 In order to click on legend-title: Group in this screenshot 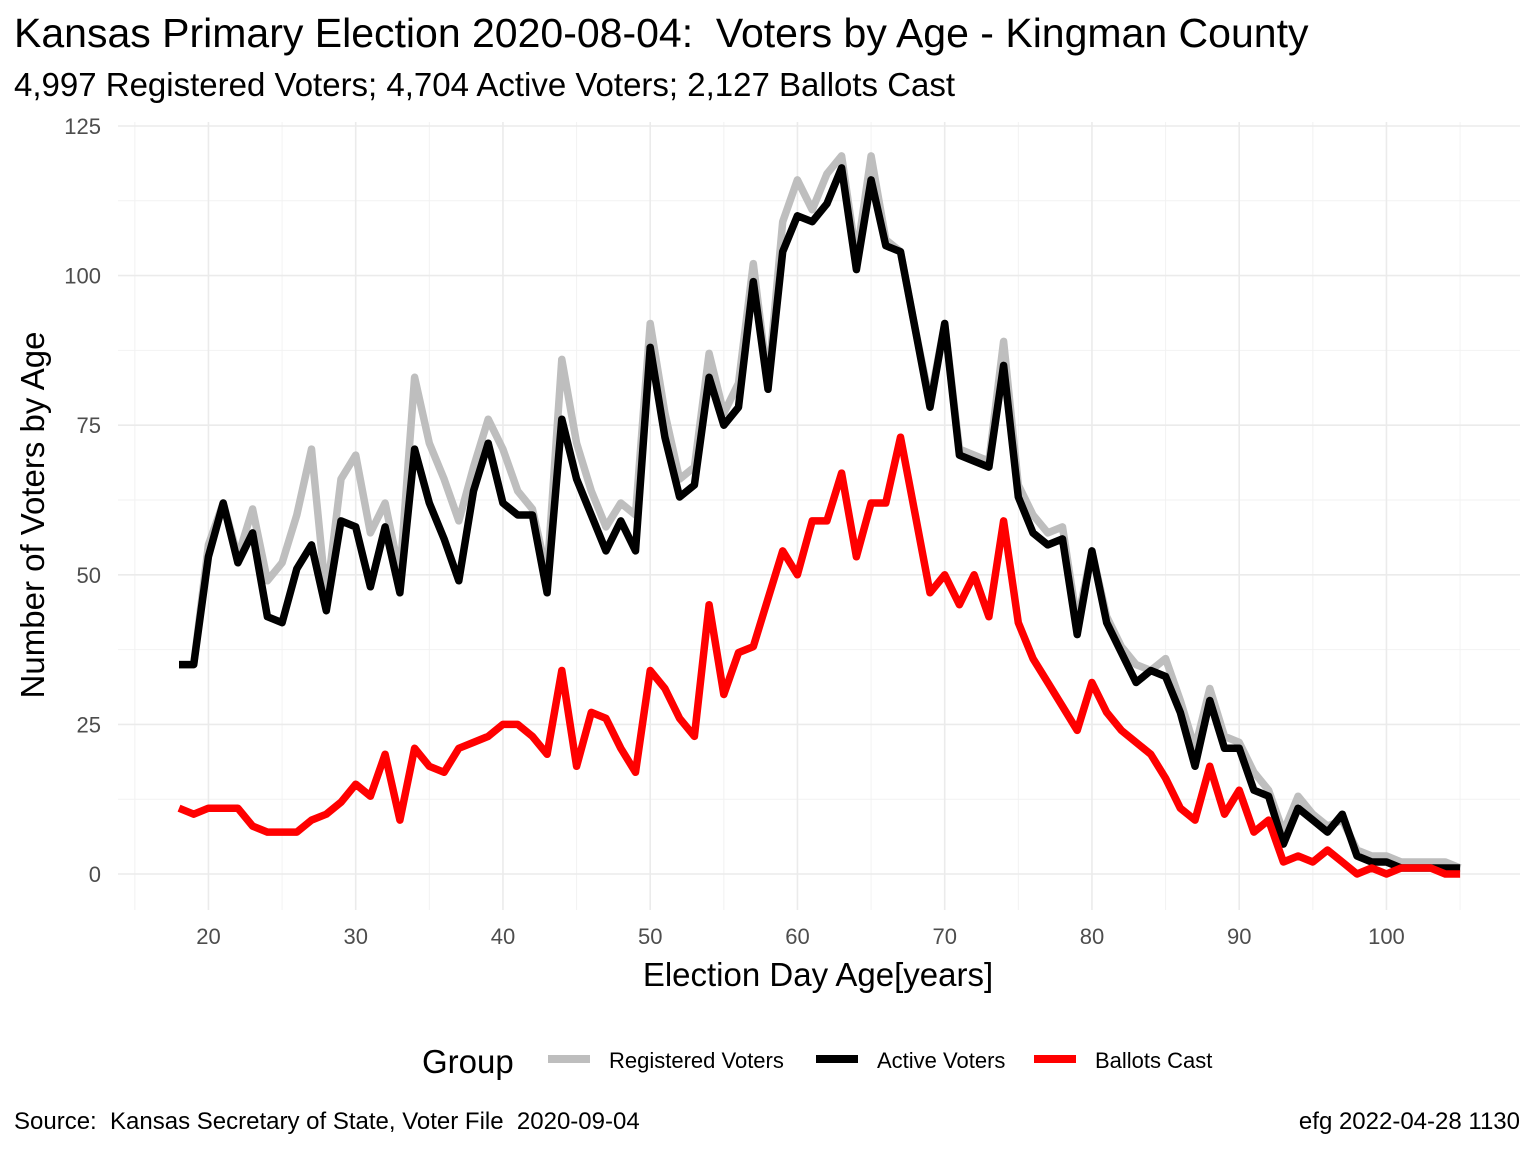, I will do `click(468, 1061)`.